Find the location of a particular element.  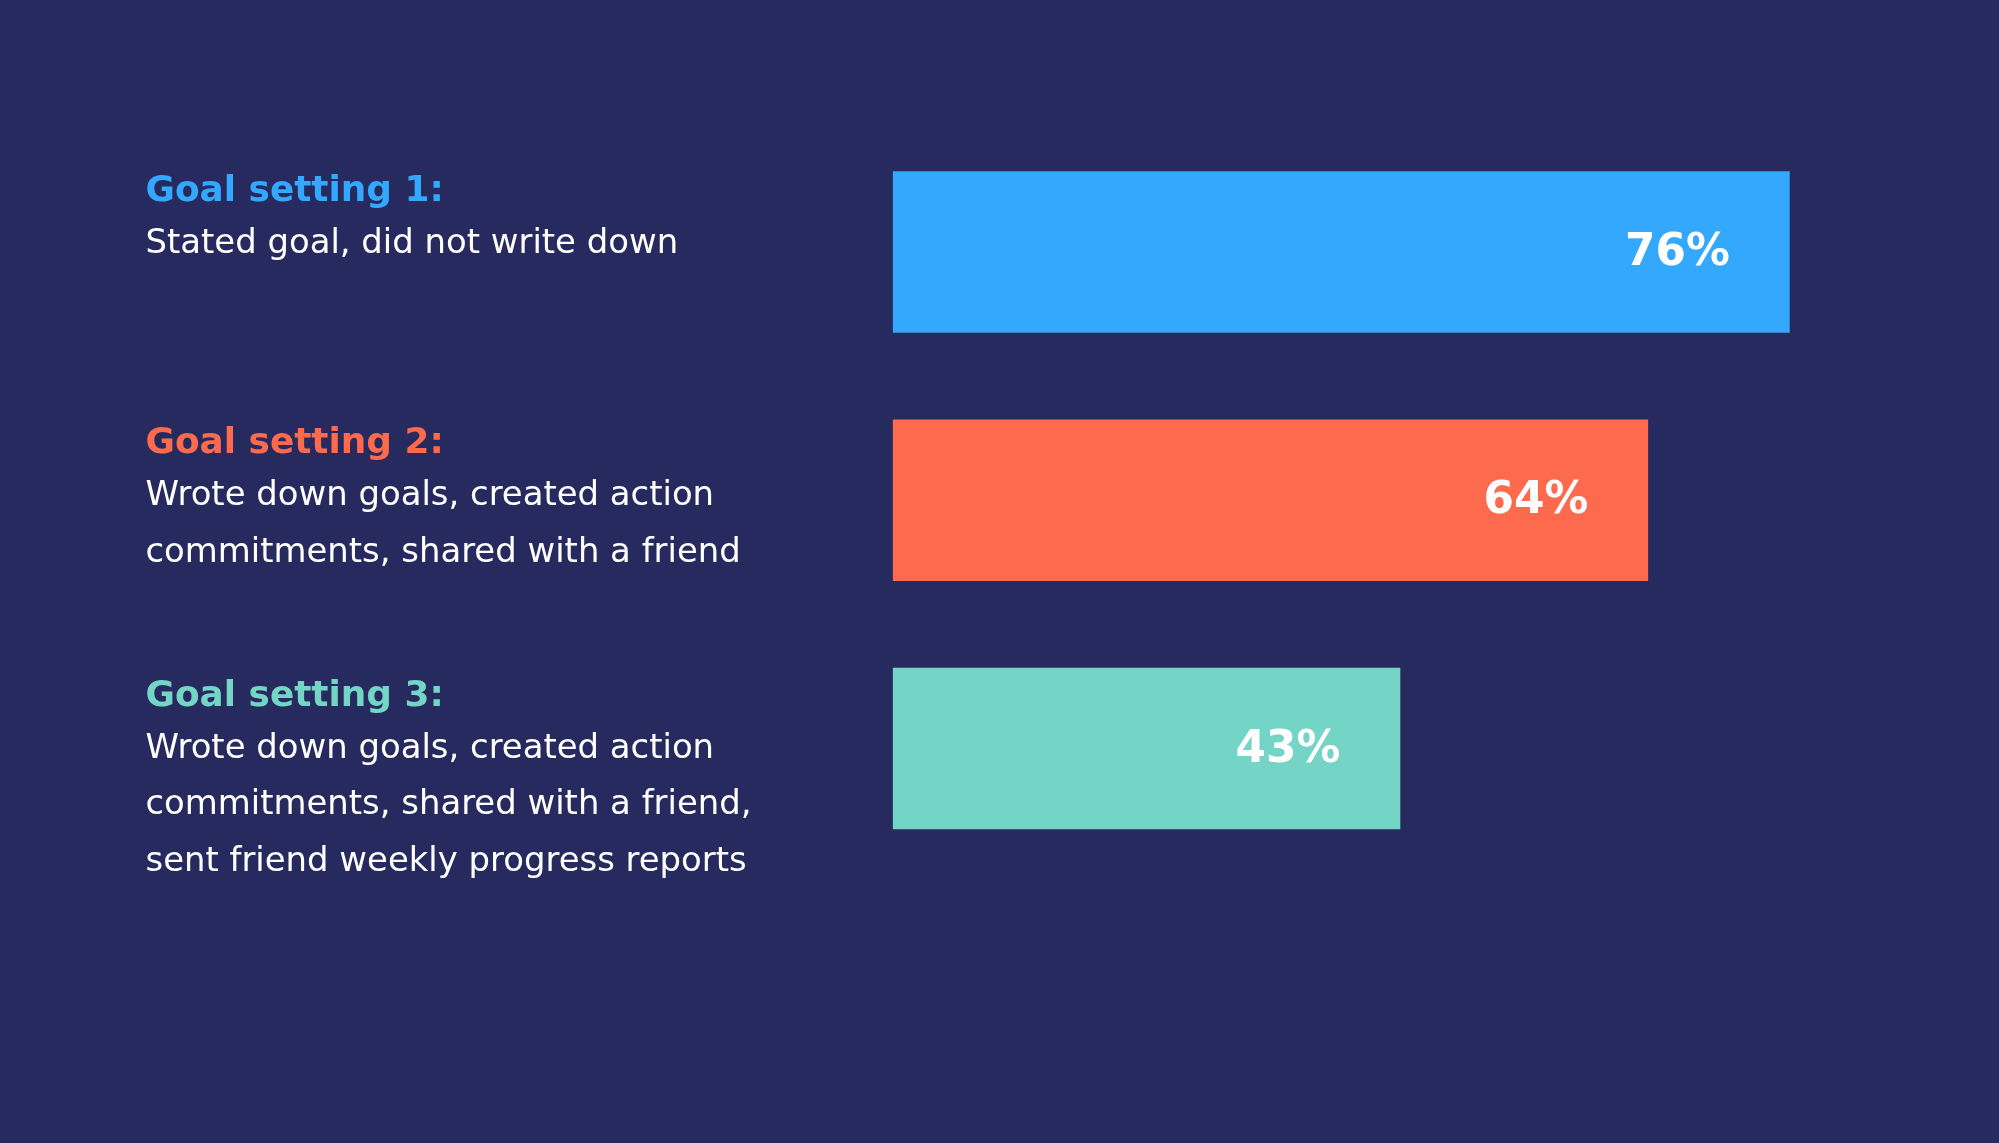

data-label: 43% is located at coordinates (1288, 746).